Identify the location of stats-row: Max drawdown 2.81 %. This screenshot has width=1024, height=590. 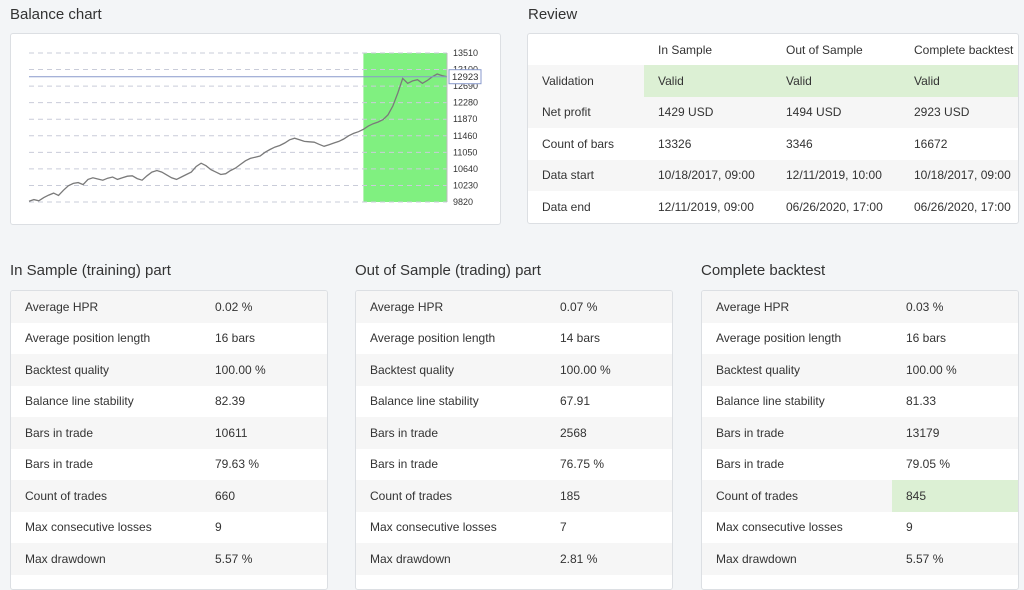
(514, 559).